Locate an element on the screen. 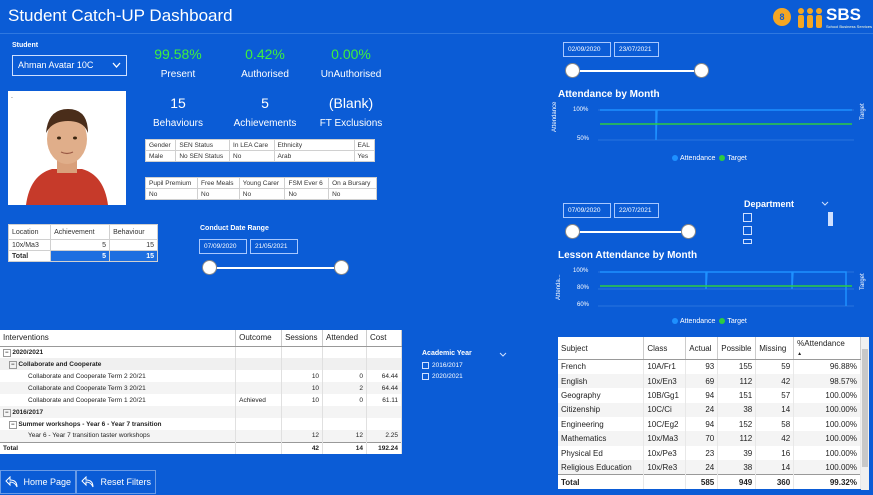 This screenshot has height=495, width=873. conduct-slider-track is located at coordinates (276, 268).